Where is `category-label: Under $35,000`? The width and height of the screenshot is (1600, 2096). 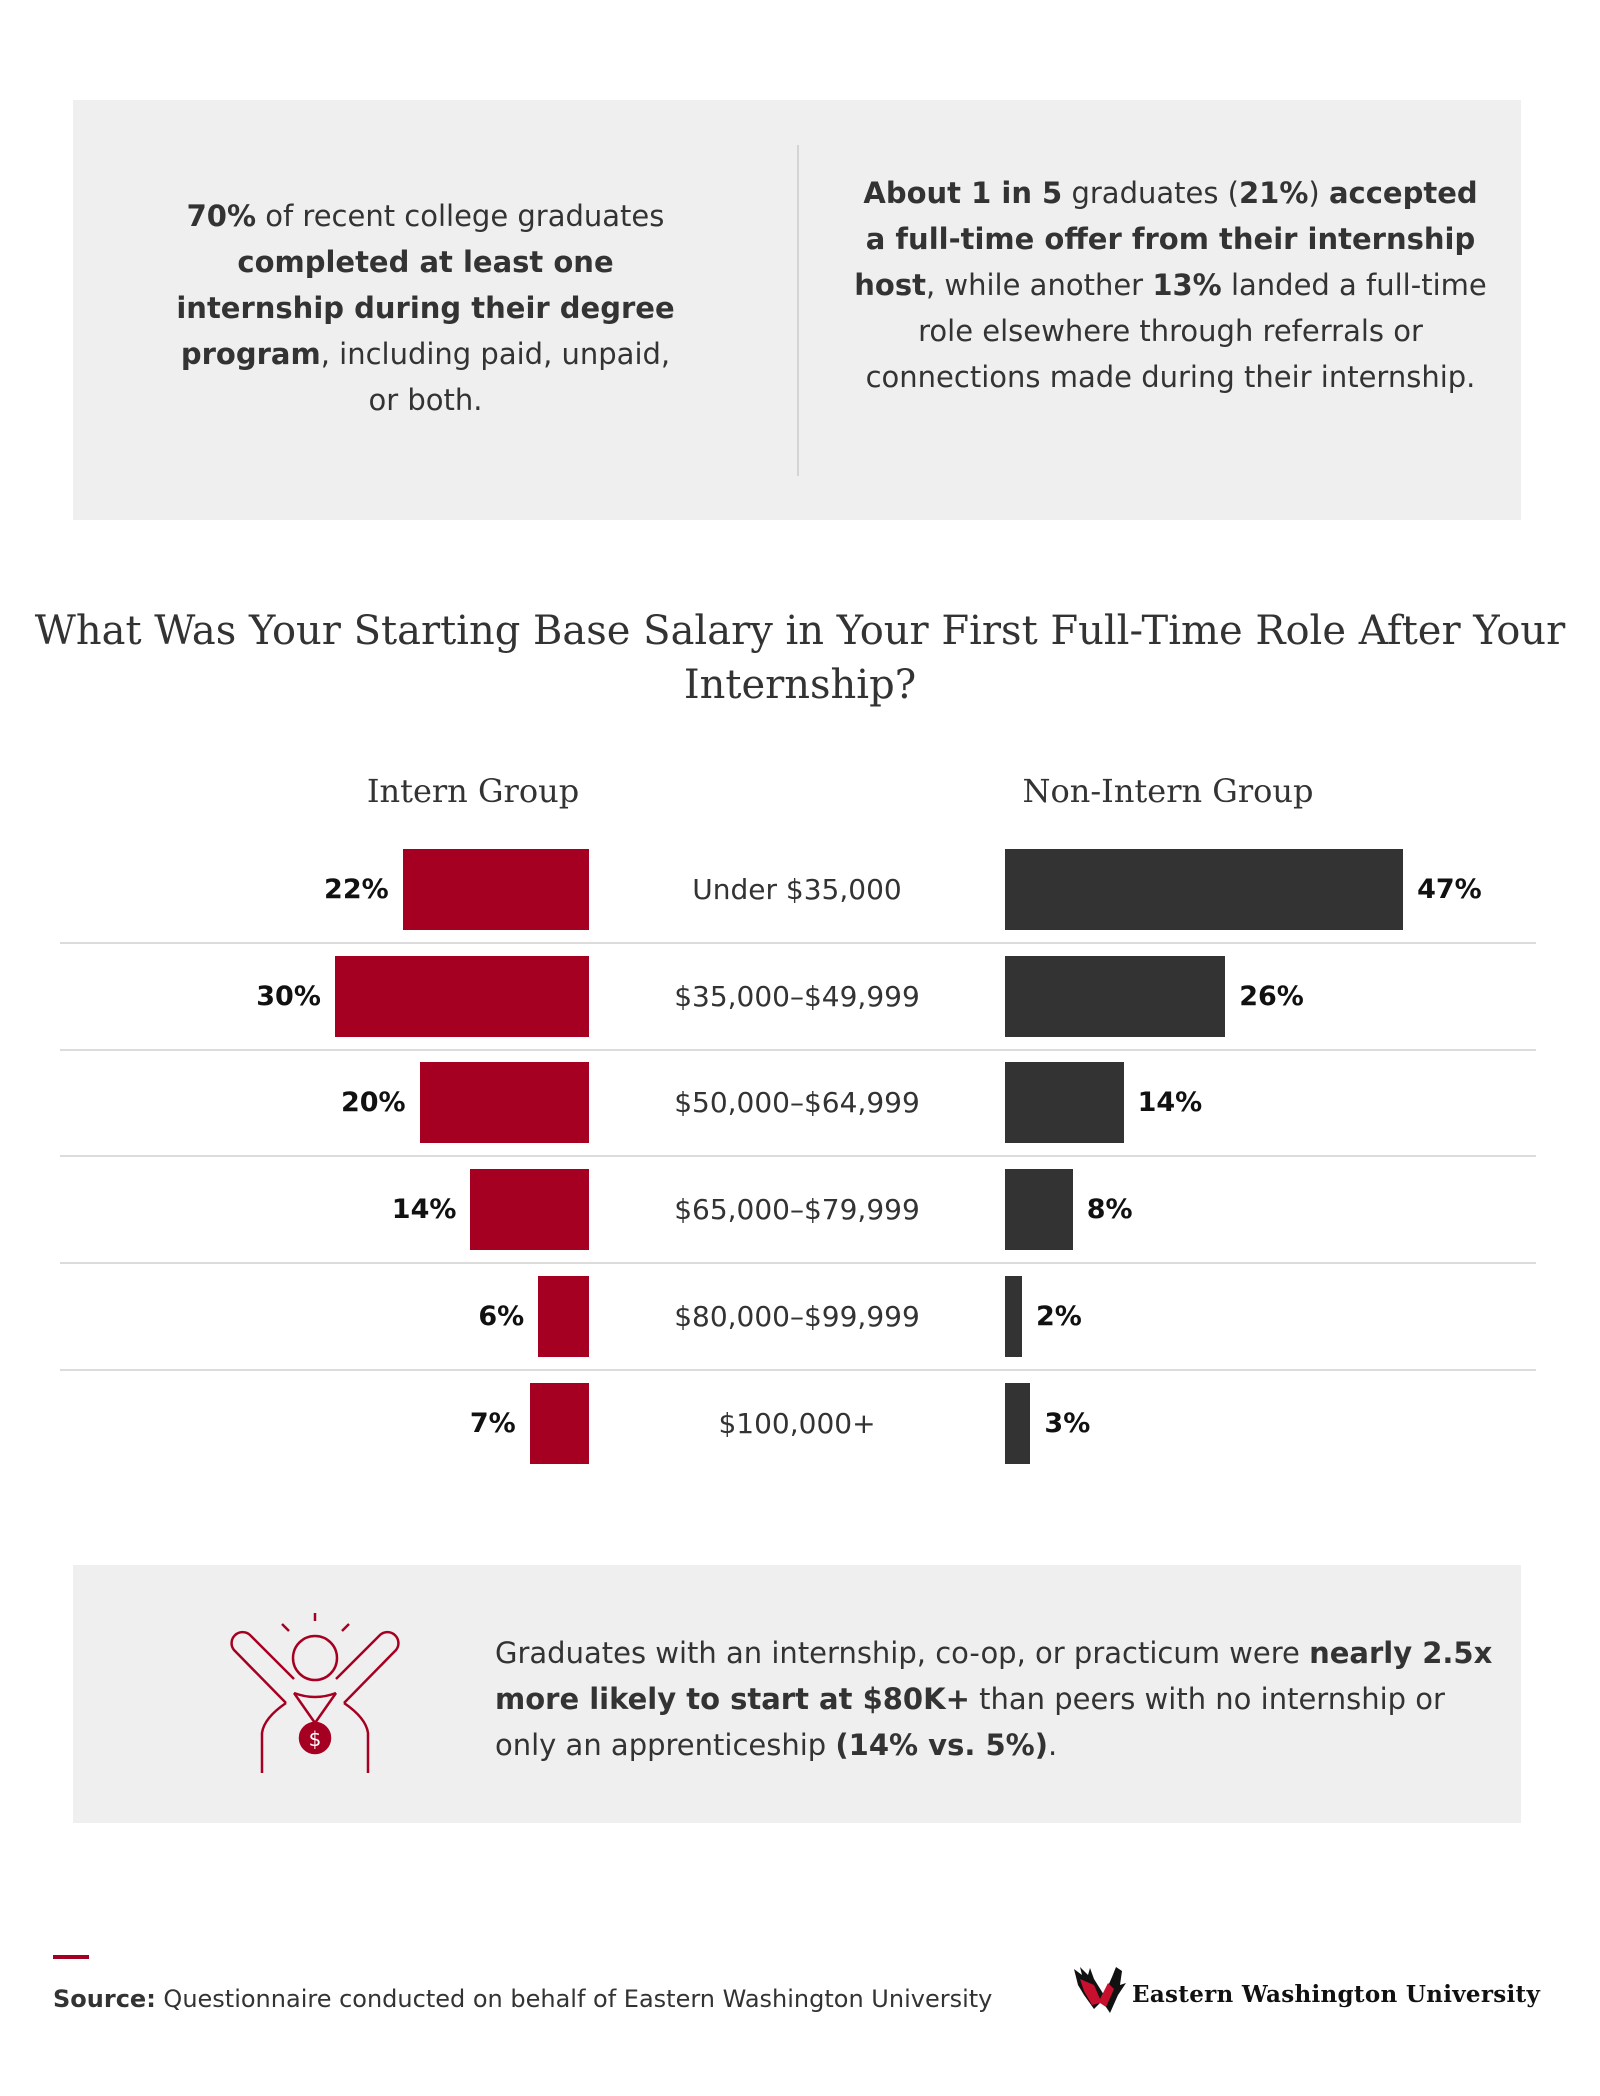 category-label: Under $35,000 is located at coordinates (797, 889).